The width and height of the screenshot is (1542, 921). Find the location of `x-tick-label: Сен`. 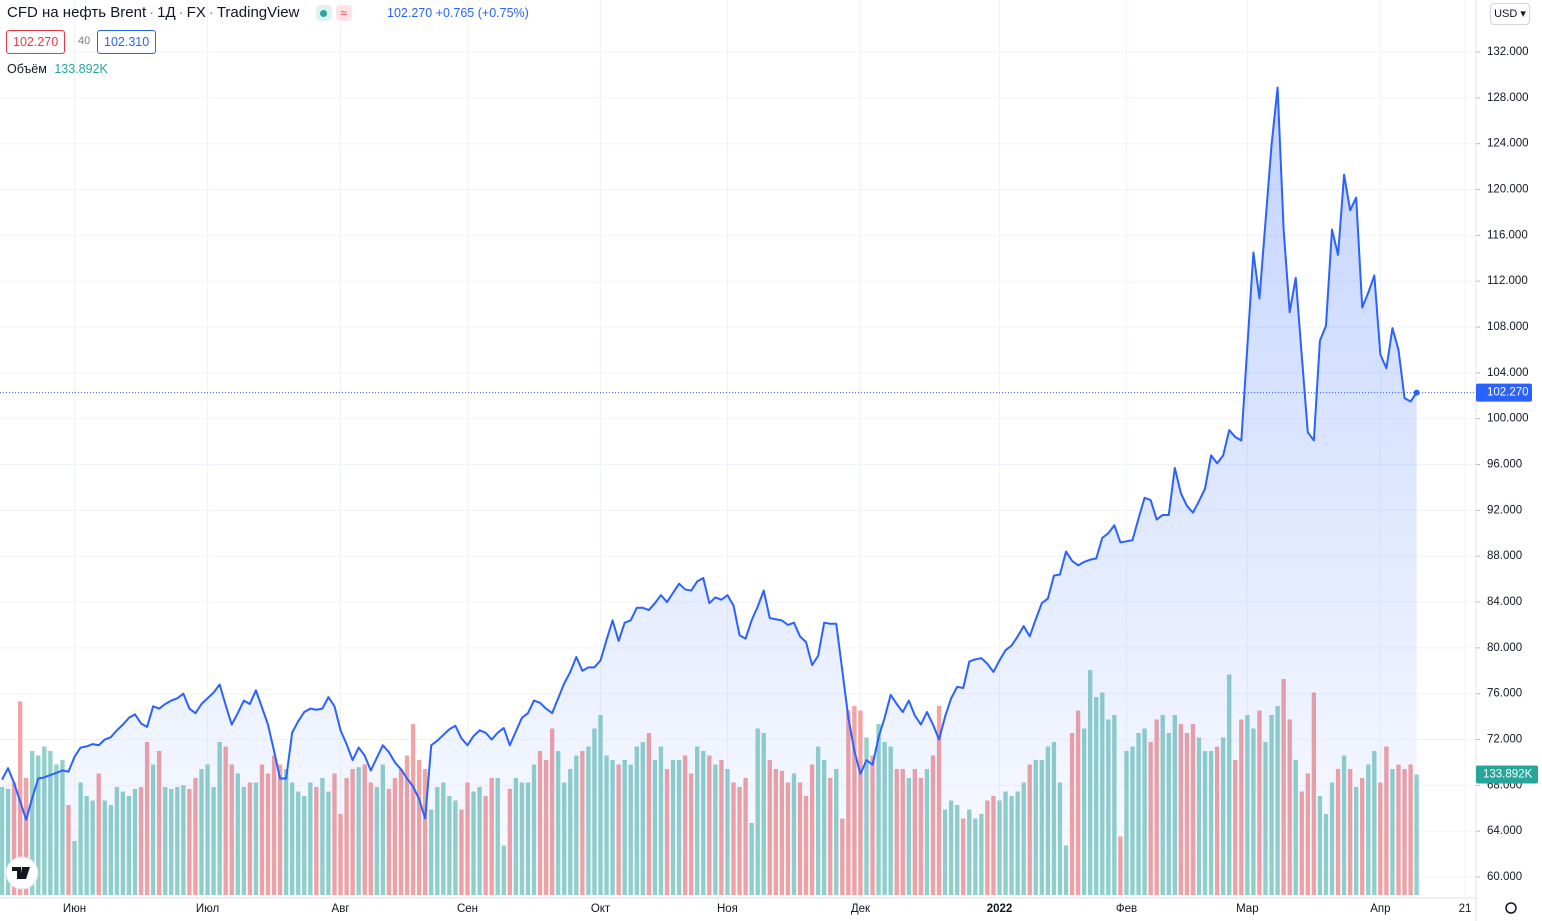

x-tick-label: Сен is located at coordinates (467, 909).